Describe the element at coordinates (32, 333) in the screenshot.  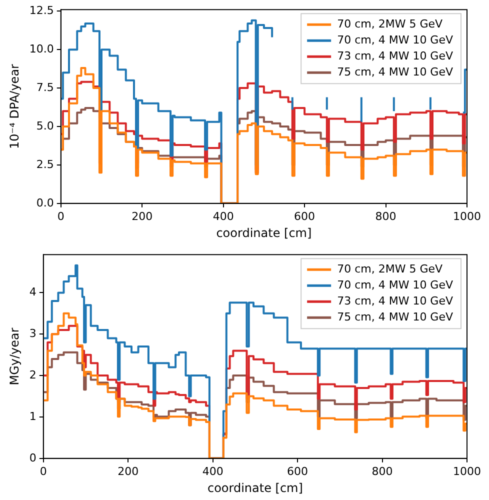
I see `y-tick-label: 3` at that location.